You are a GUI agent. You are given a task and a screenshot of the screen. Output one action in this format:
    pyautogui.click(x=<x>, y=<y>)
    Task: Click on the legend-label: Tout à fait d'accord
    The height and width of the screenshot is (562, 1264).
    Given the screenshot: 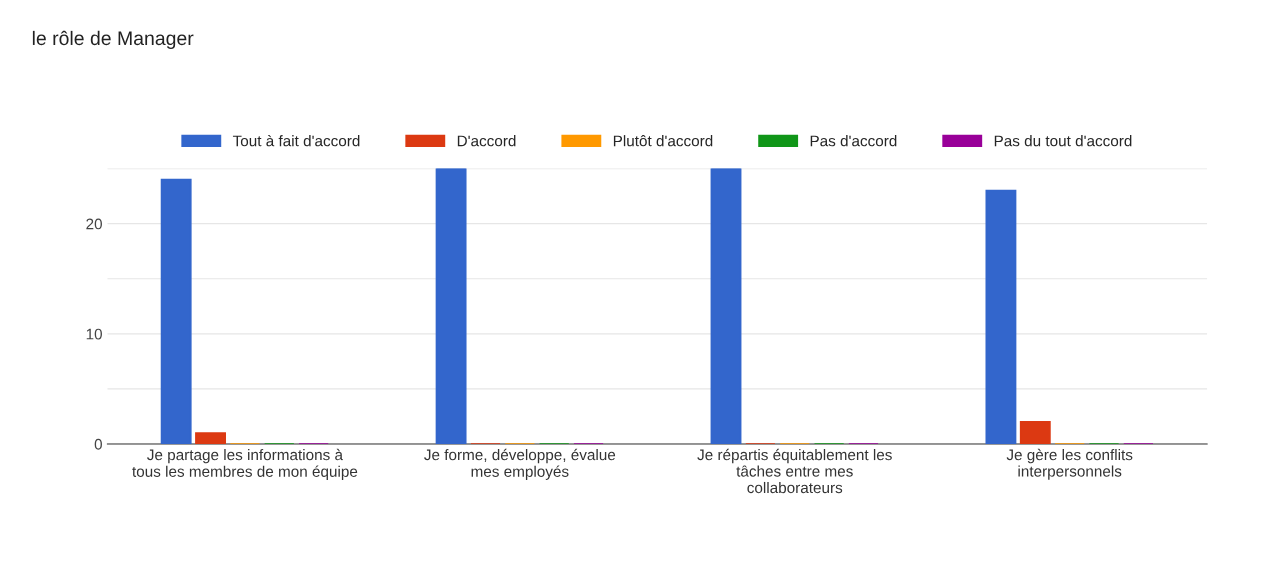 What is the action you would take?
    pyautogui.click(x=296, y=140)
    